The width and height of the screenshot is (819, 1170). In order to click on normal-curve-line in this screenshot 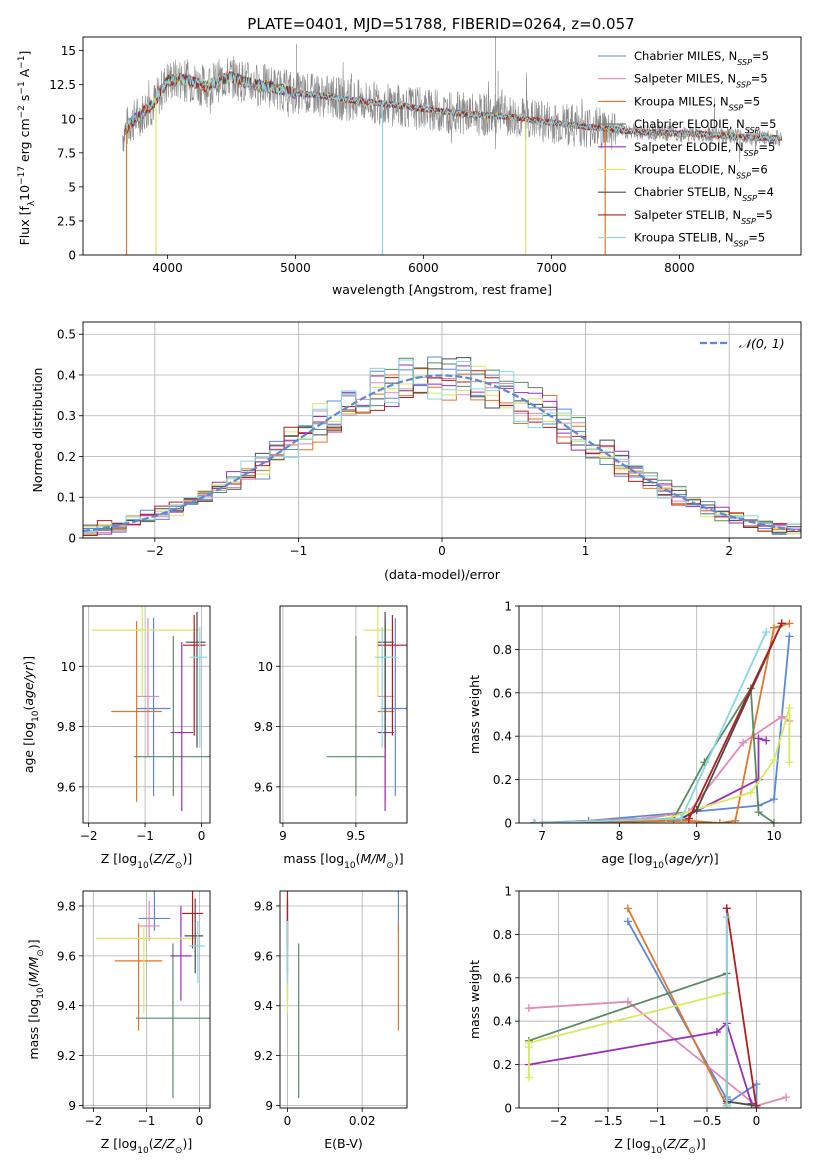, I will do `click(442, 453)`.